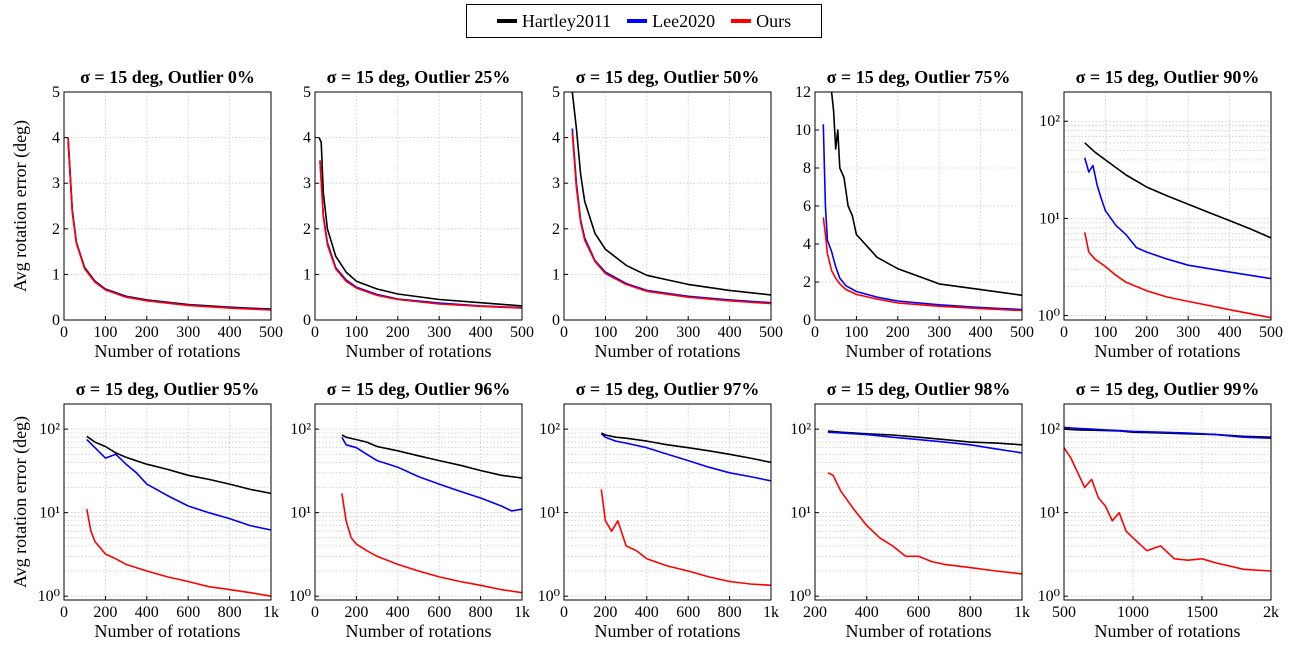 This screenshot has height=653, width=1299. I want to click on legend-swatch-lee2020, so click(637, 21).